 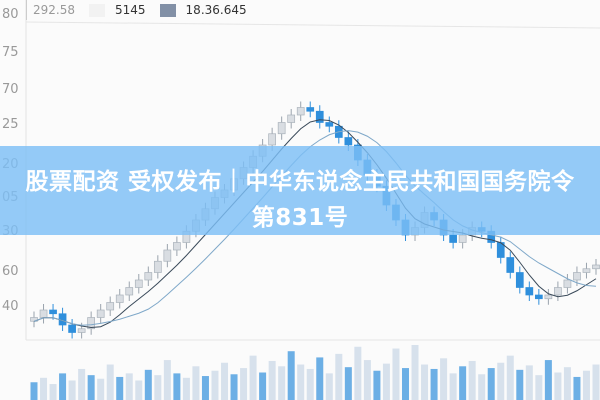 I want to click on legend-value-c: 18.36.645, so click(x=216, y=10).